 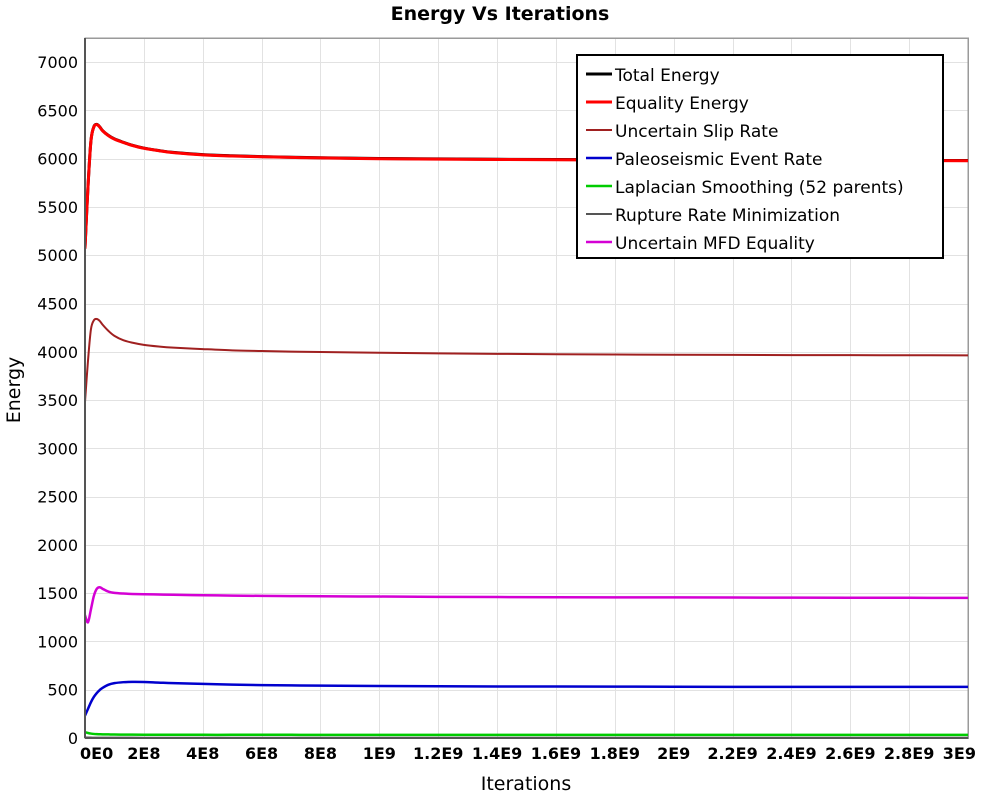 What do you see at coordinates (261, 753) in the screenshot?
I see `x-tick-label: 6E8` at bounding box center [261, 753].